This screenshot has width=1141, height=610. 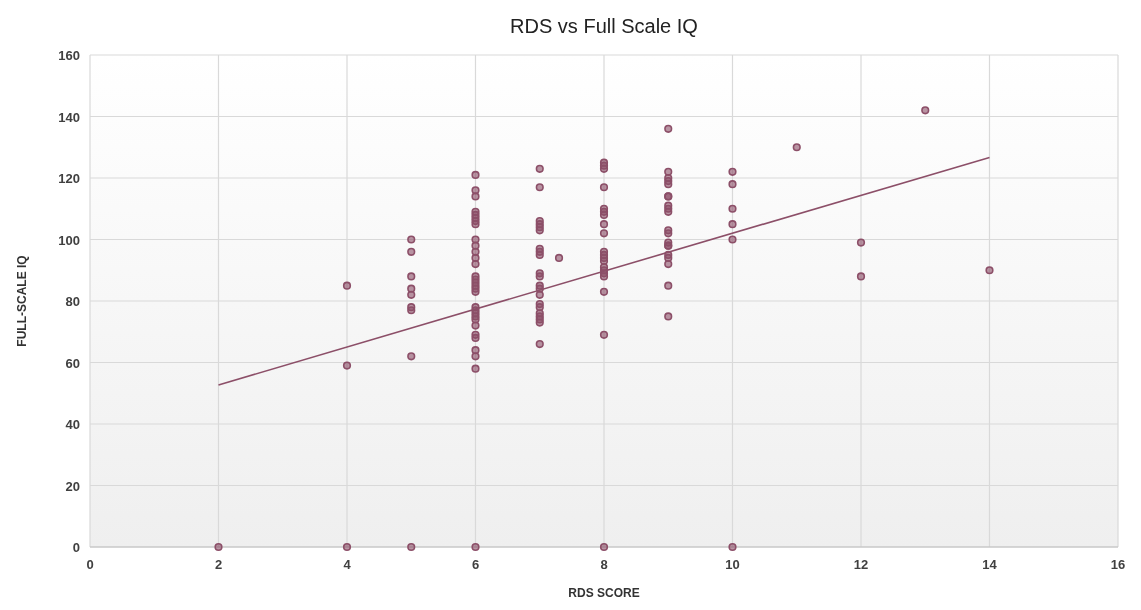 I want to click on y-tick-label: 20, so click(x=72, y=486).